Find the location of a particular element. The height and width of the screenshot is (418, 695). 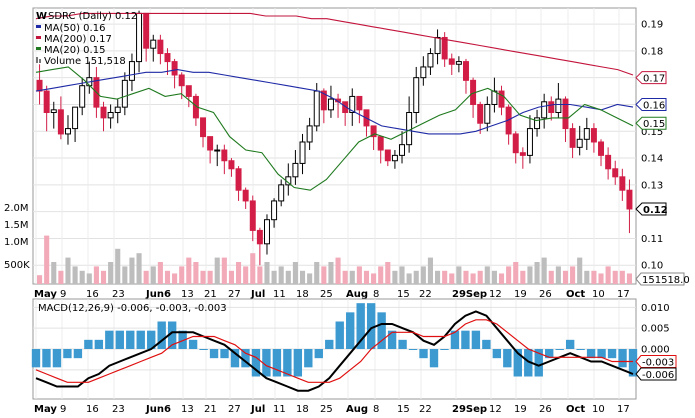

price-tick-label: 0.10 is located at coordinates (652, 266).